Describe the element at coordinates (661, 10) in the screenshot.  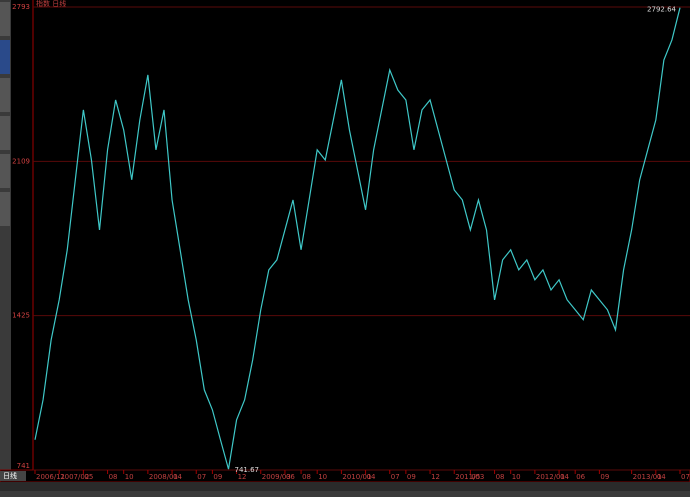
I see `high-annotation: 2792.64` at that location.